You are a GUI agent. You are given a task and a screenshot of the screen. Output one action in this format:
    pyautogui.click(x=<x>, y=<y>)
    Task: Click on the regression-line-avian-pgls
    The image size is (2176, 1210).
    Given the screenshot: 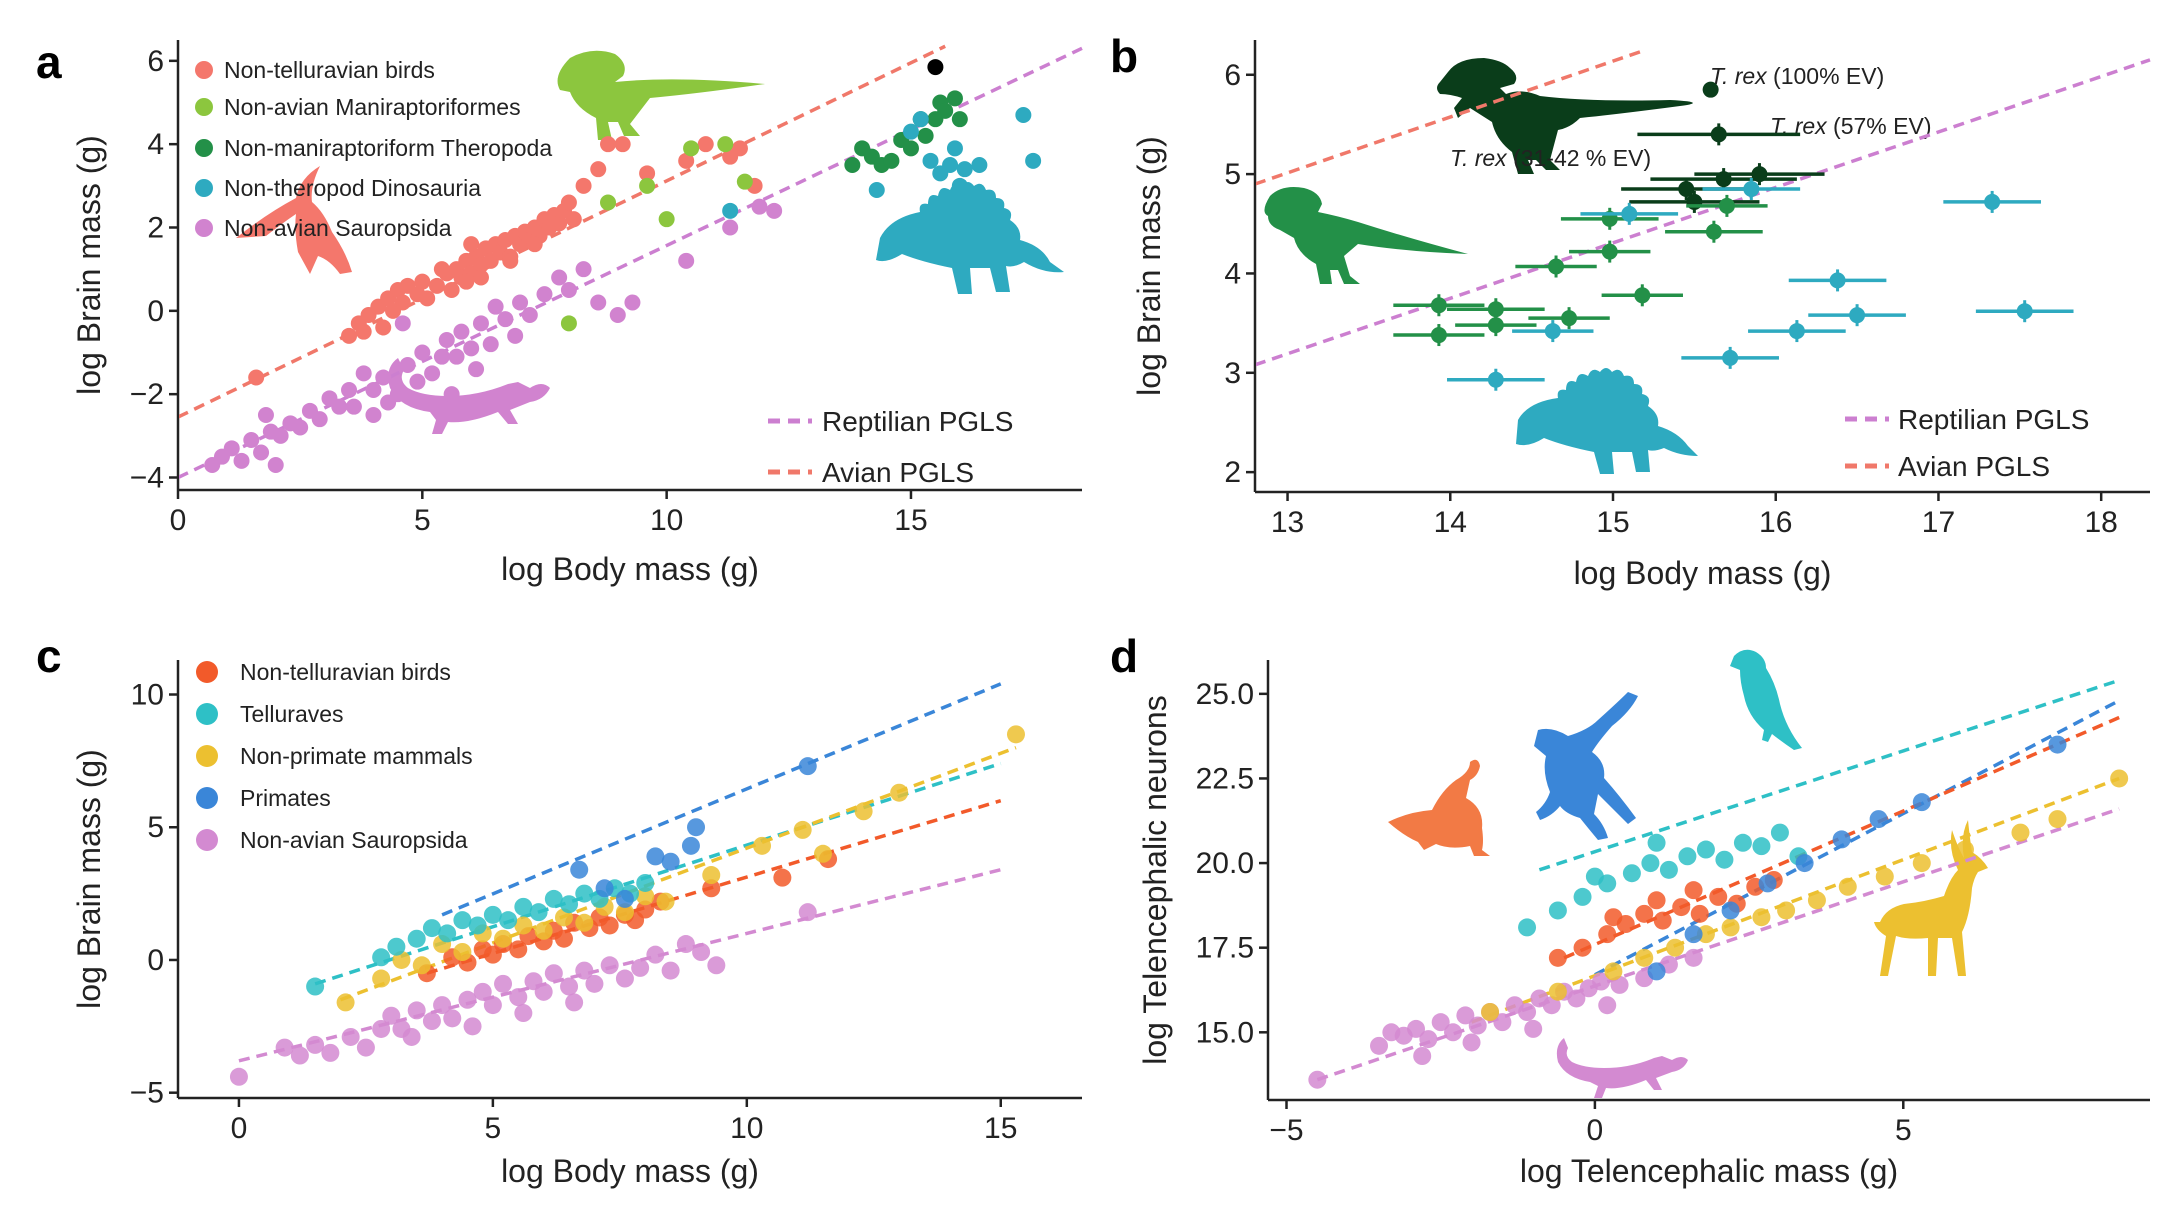 What is the action you would take?
    pyautogui.click(x=1451, y=117)
    